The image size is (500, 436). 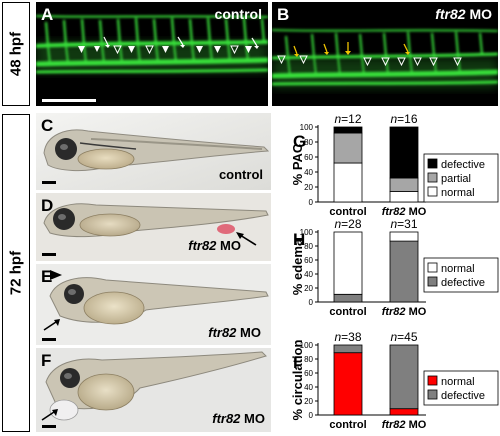 I want to click on x-category-plain: control, so click(x=347, y=312).